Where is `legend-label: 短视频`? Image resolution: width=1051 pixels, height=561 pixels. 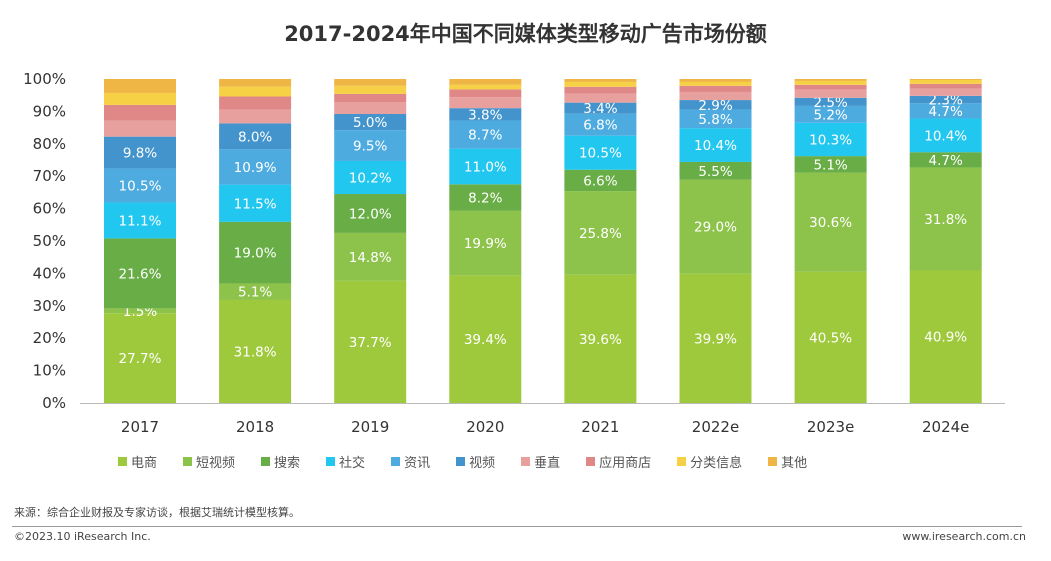 legend-label: 短视频 is located at coordinates (216, 463).